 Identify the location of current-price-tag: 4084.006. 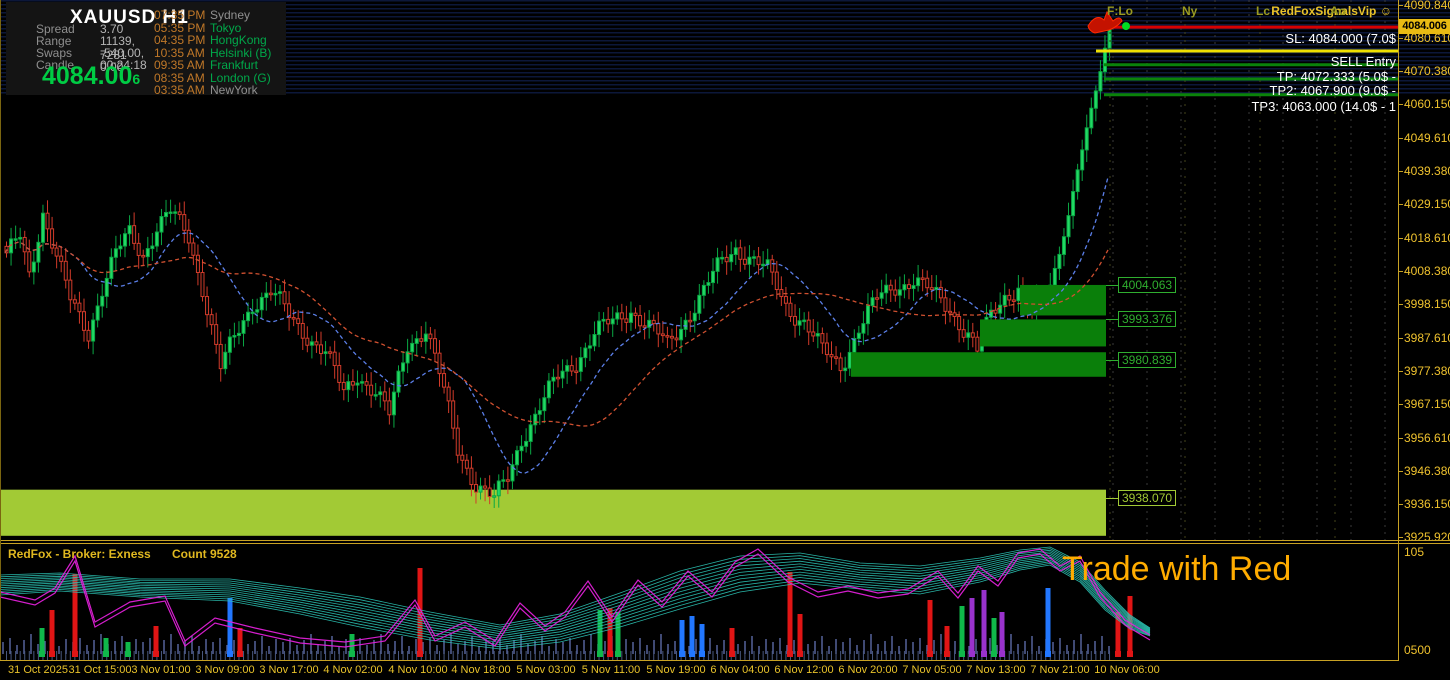
(1424, 27).